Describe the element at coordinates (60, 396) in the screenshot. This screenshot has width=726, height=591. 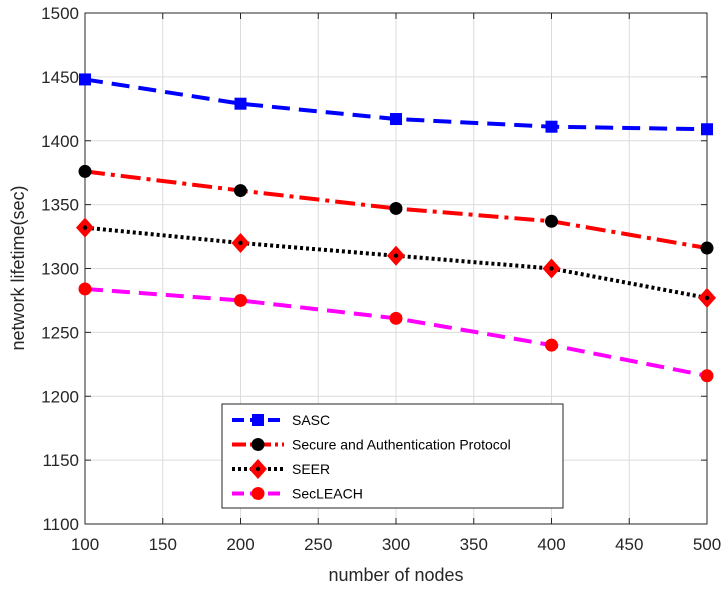
I see `y-tick-label: 1200` at that location.